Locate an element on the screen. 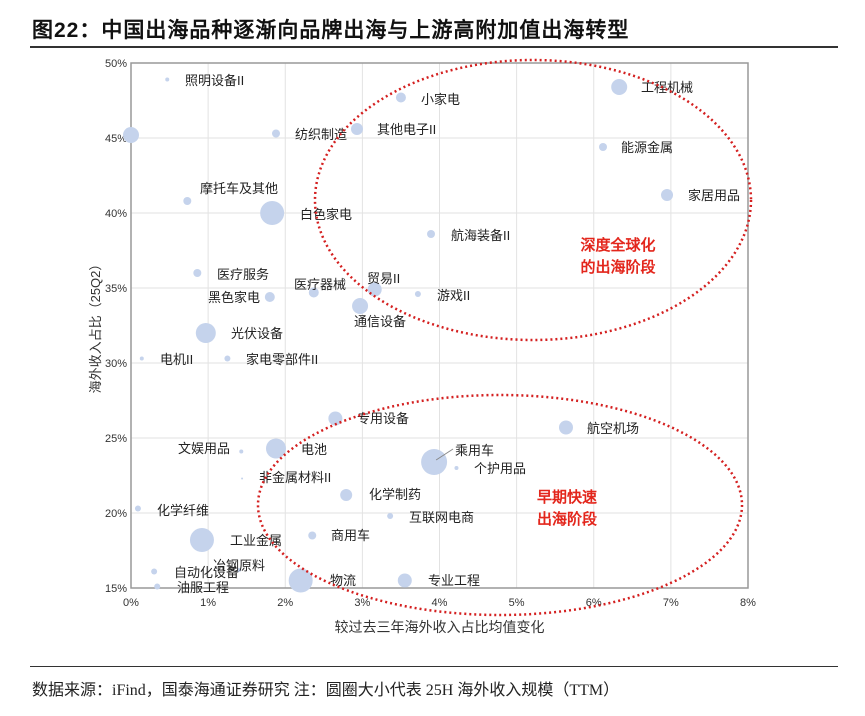 This screenshot has width=865, height=716. point-label: 贸易II is located at coordinates (383, 278).